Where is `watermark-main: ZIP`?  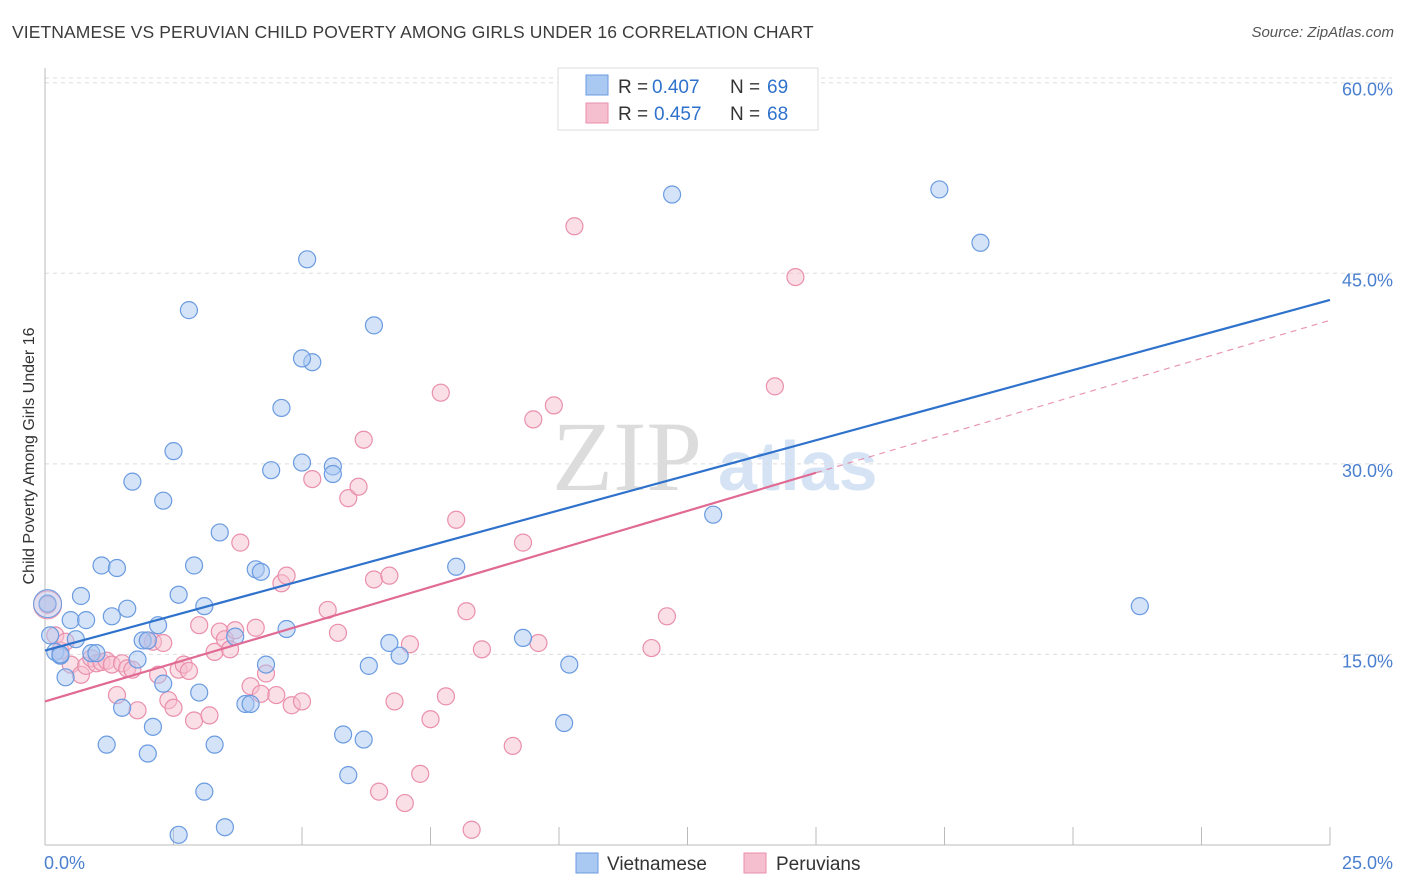
watermark-main: ZIP is located at coordinates (627, 456).